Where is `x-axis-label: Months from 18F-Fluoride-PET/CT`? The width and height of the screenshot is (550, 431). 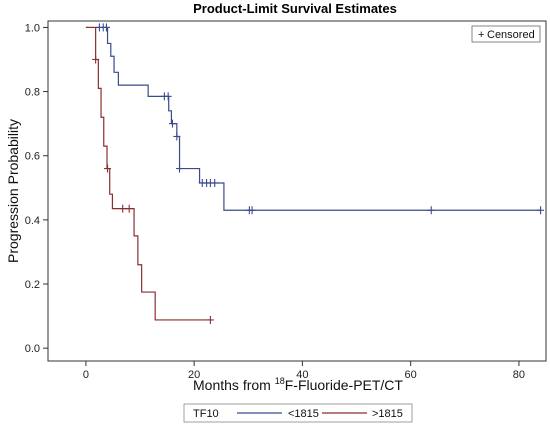 x-axis-label: Months from 18F-Fluoride-PET/CT is located at coordinates (298, 384).